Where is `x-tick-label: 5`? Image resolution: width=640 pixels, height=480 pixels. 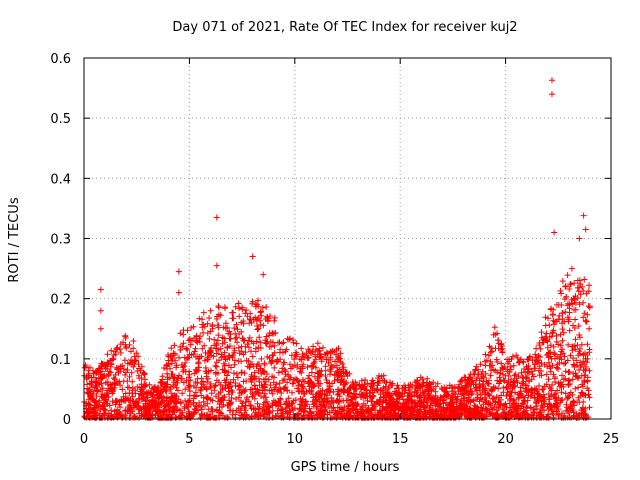
x-tick-label: 5 is located at coordinates (189, 439).